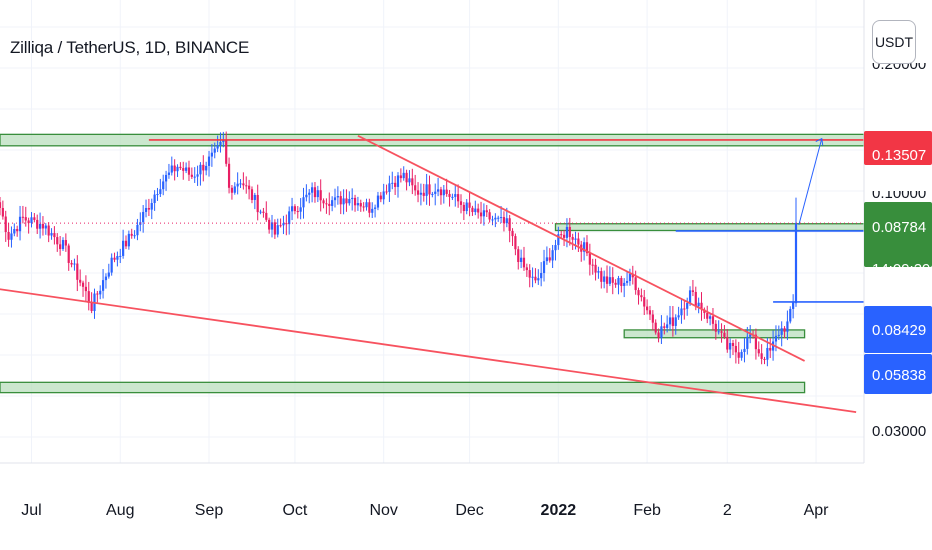  What do you see at coordinates (709, 227) in the screenshot?
I see `support-resistance-zone` at bounding box center [709, 227].